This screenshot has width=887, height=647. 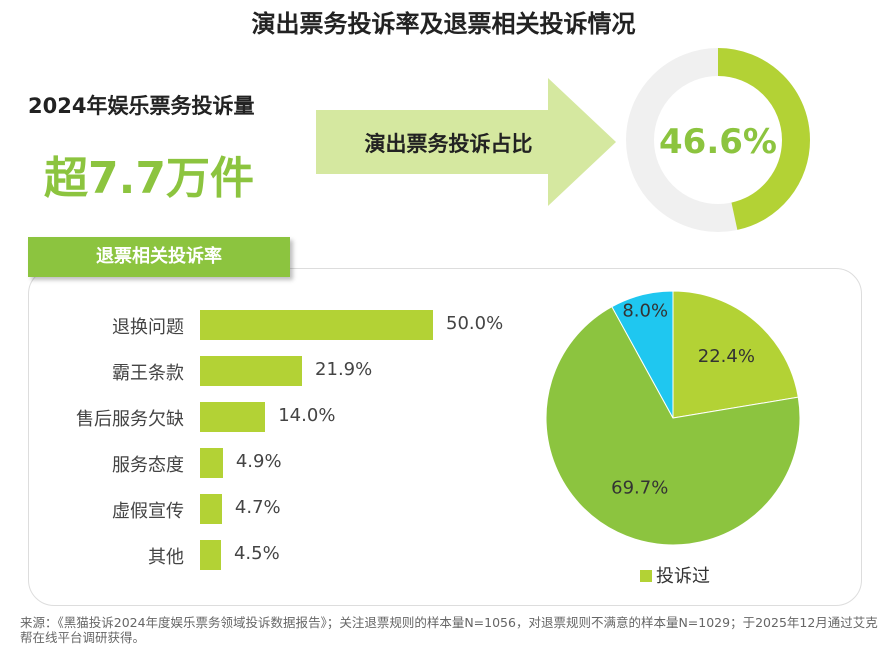 I want to click on bar-category-label: 退换问题, so click(x=148, y=327).